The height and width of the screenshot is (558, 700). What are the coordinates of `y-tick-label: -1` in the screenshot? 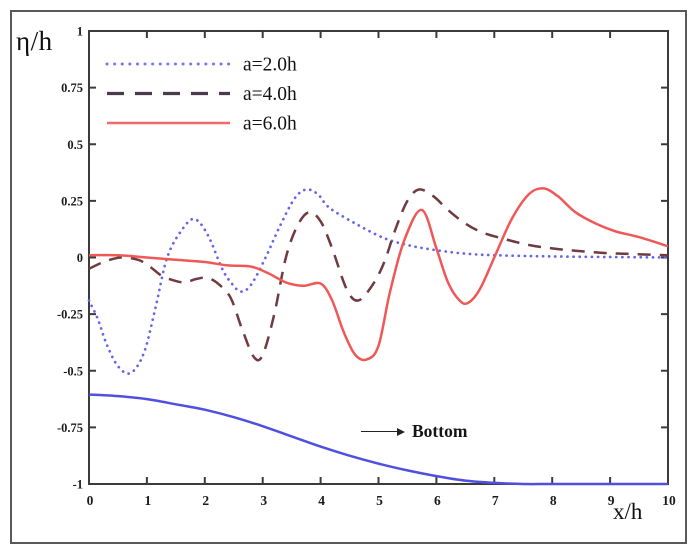 It's located at (78, 485).